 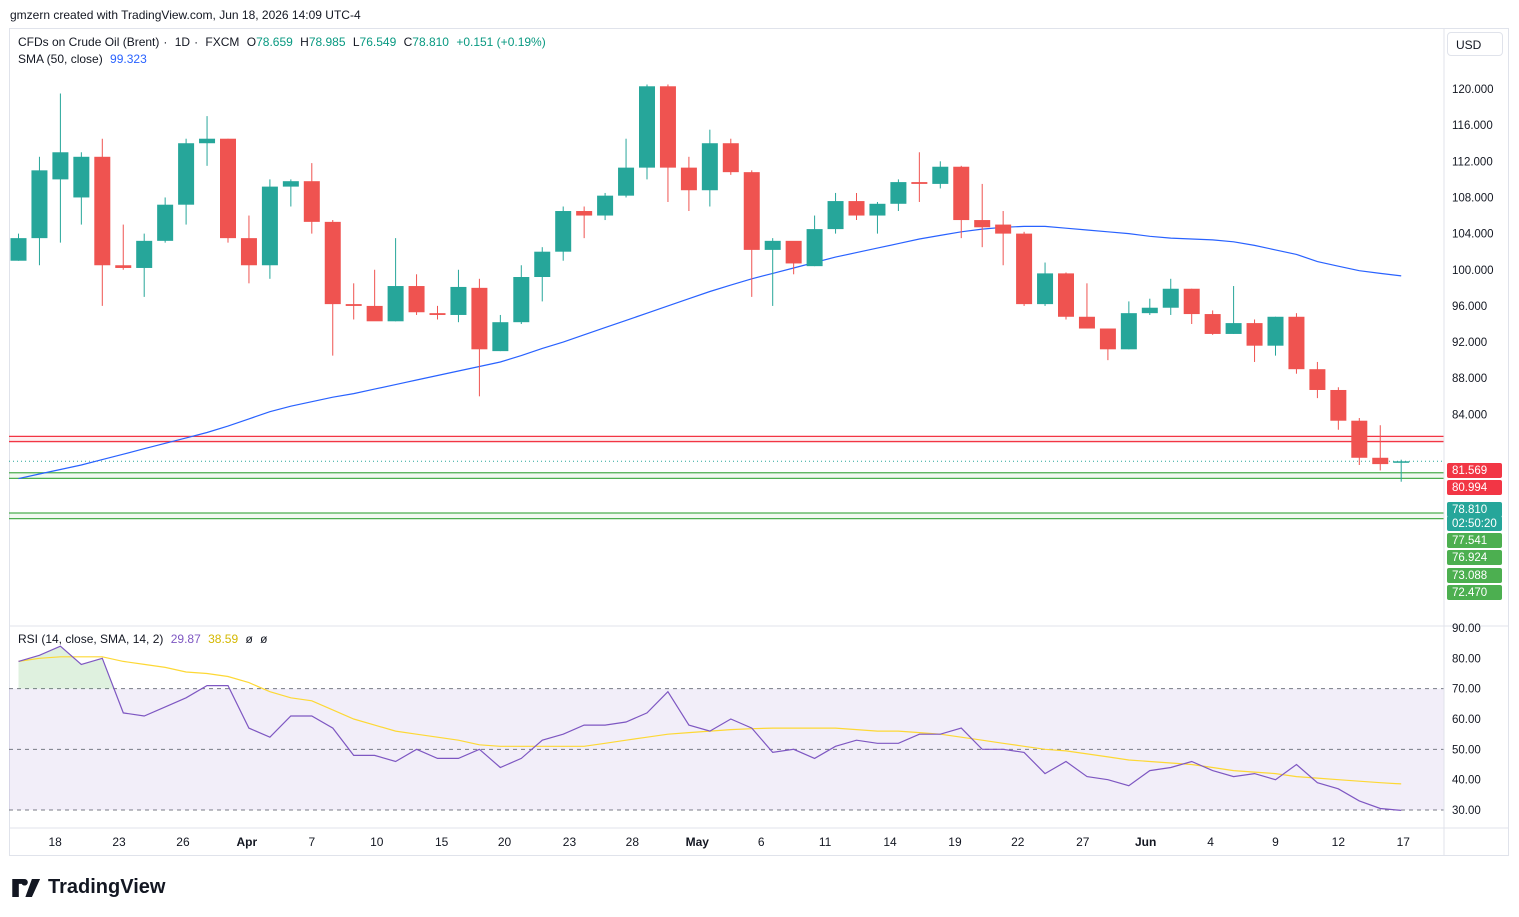 What do you see at coordinates (91, 639) in the screenshot?
I see `rsi-label: RSI (14, close, SMA, 14, 2)` at bounding box center [91, 639].